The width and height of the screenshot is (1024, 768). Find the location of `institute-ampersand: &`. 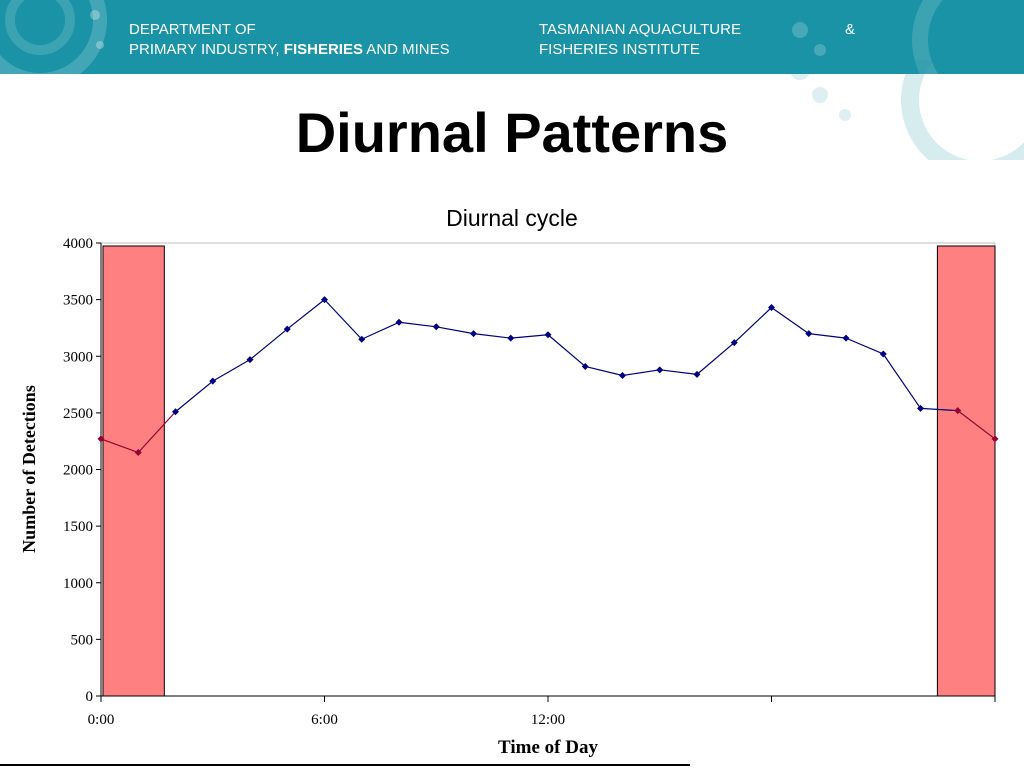

institute-ampersand: & is located at coordinates (850, 29).